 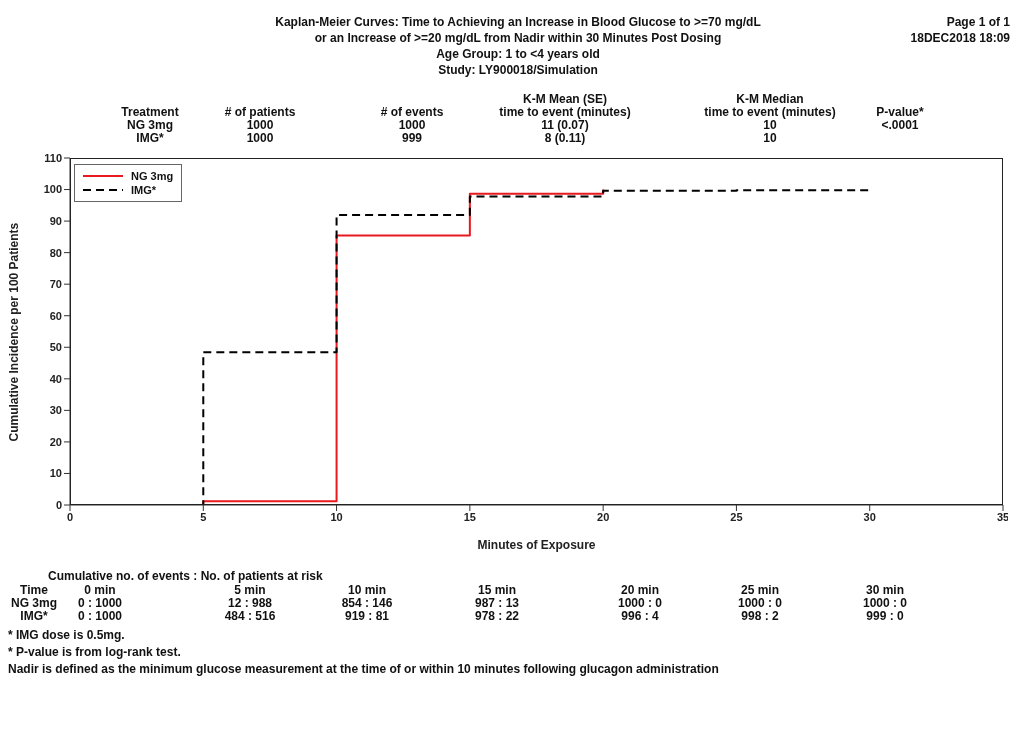 I want to click on y-tick-label: 0, so click(x=58, y=504).